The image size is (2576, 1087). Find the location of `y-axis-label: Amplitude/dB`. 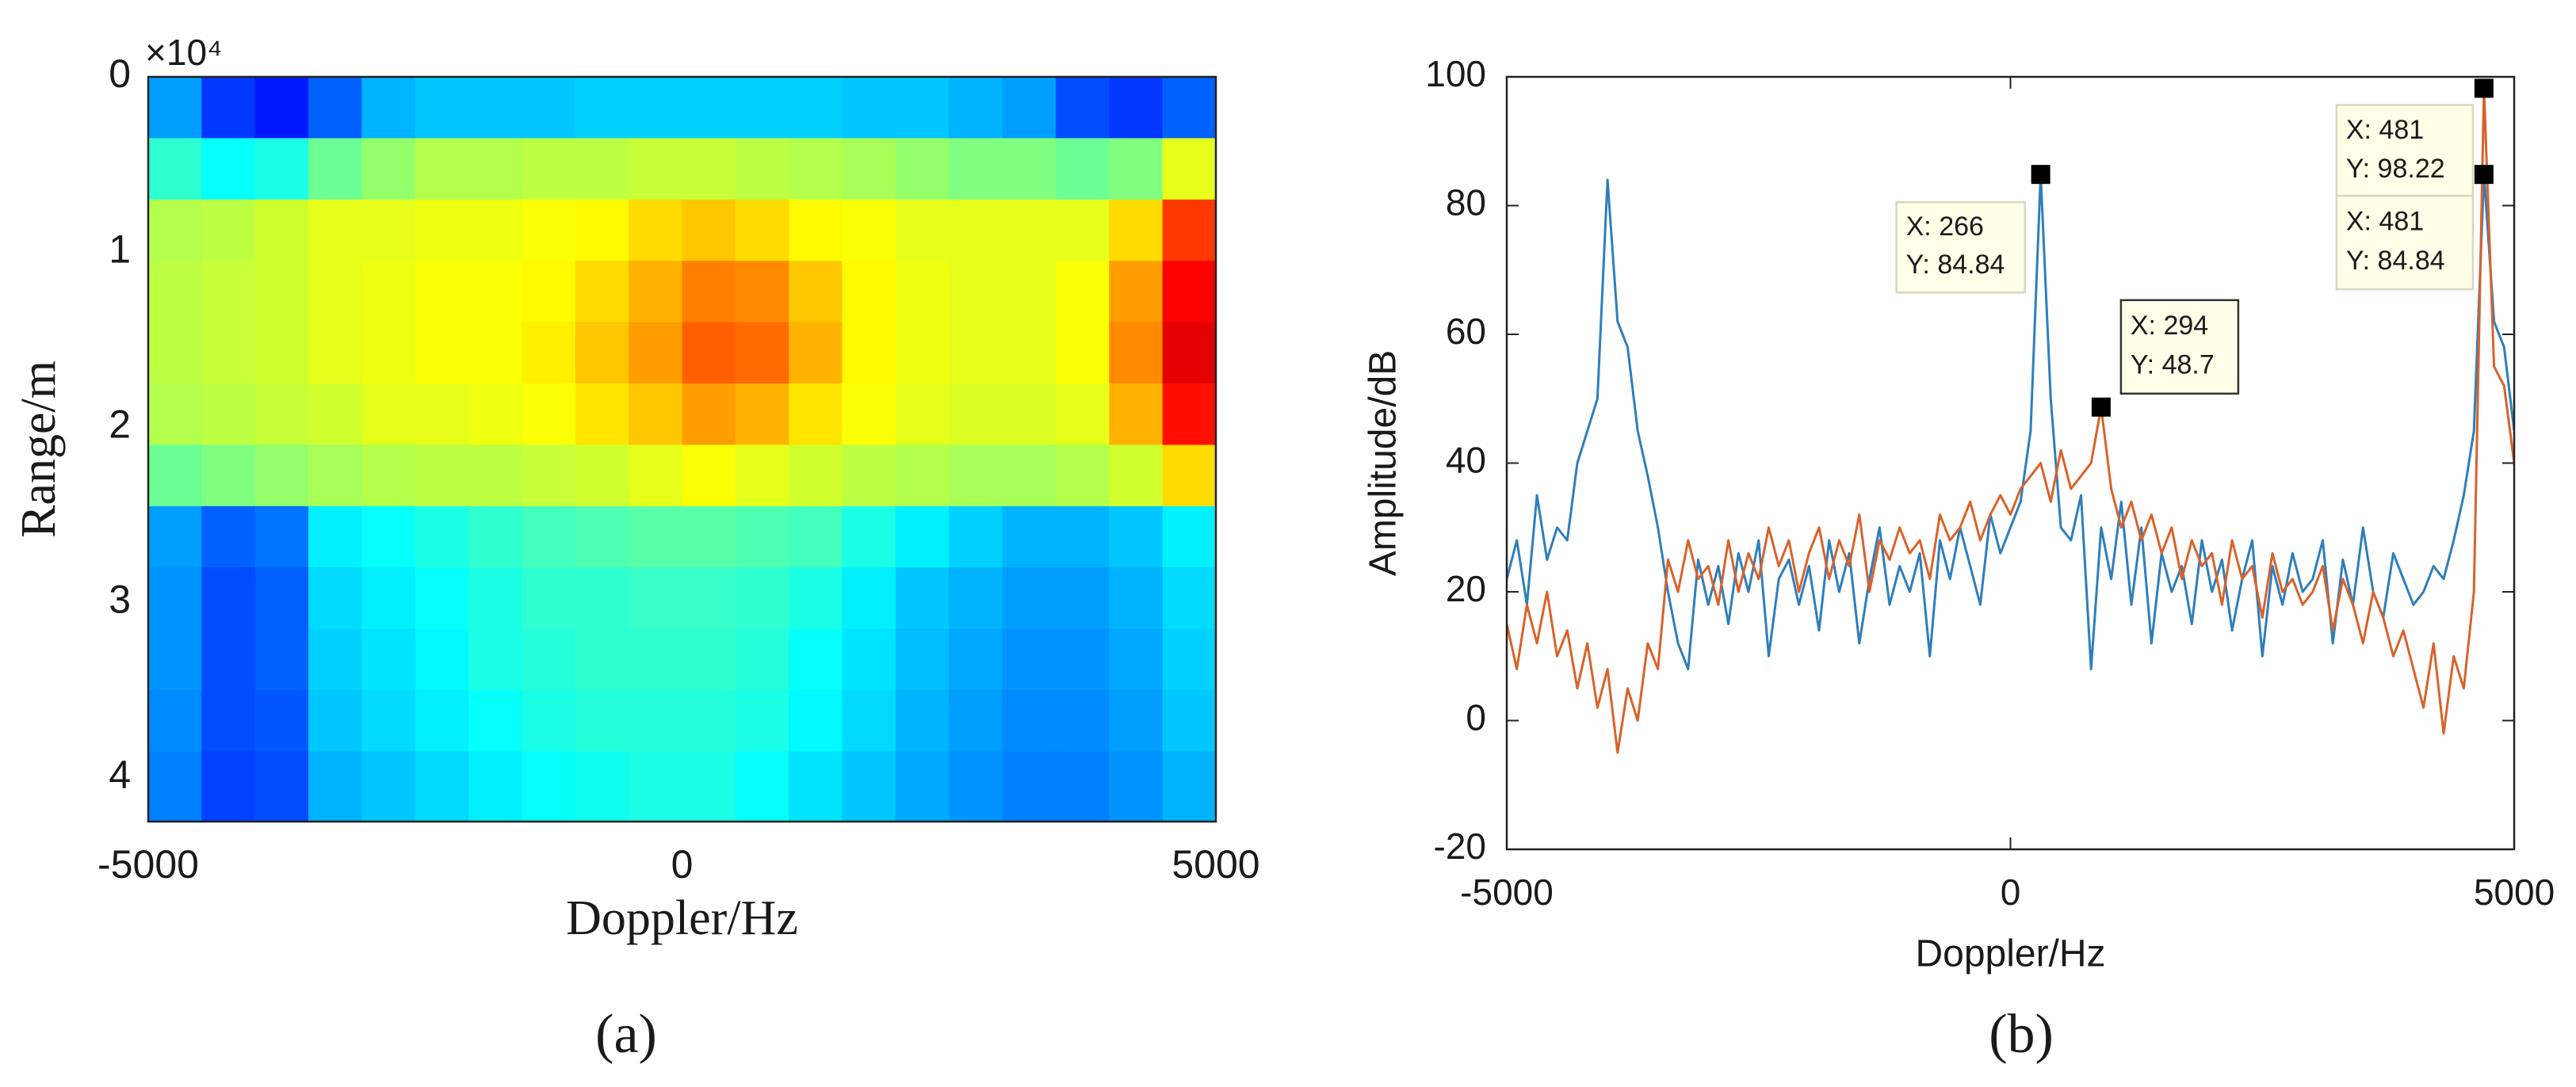

y-axis-label: Amplitude/dB is located at coordinates (1384, 463).